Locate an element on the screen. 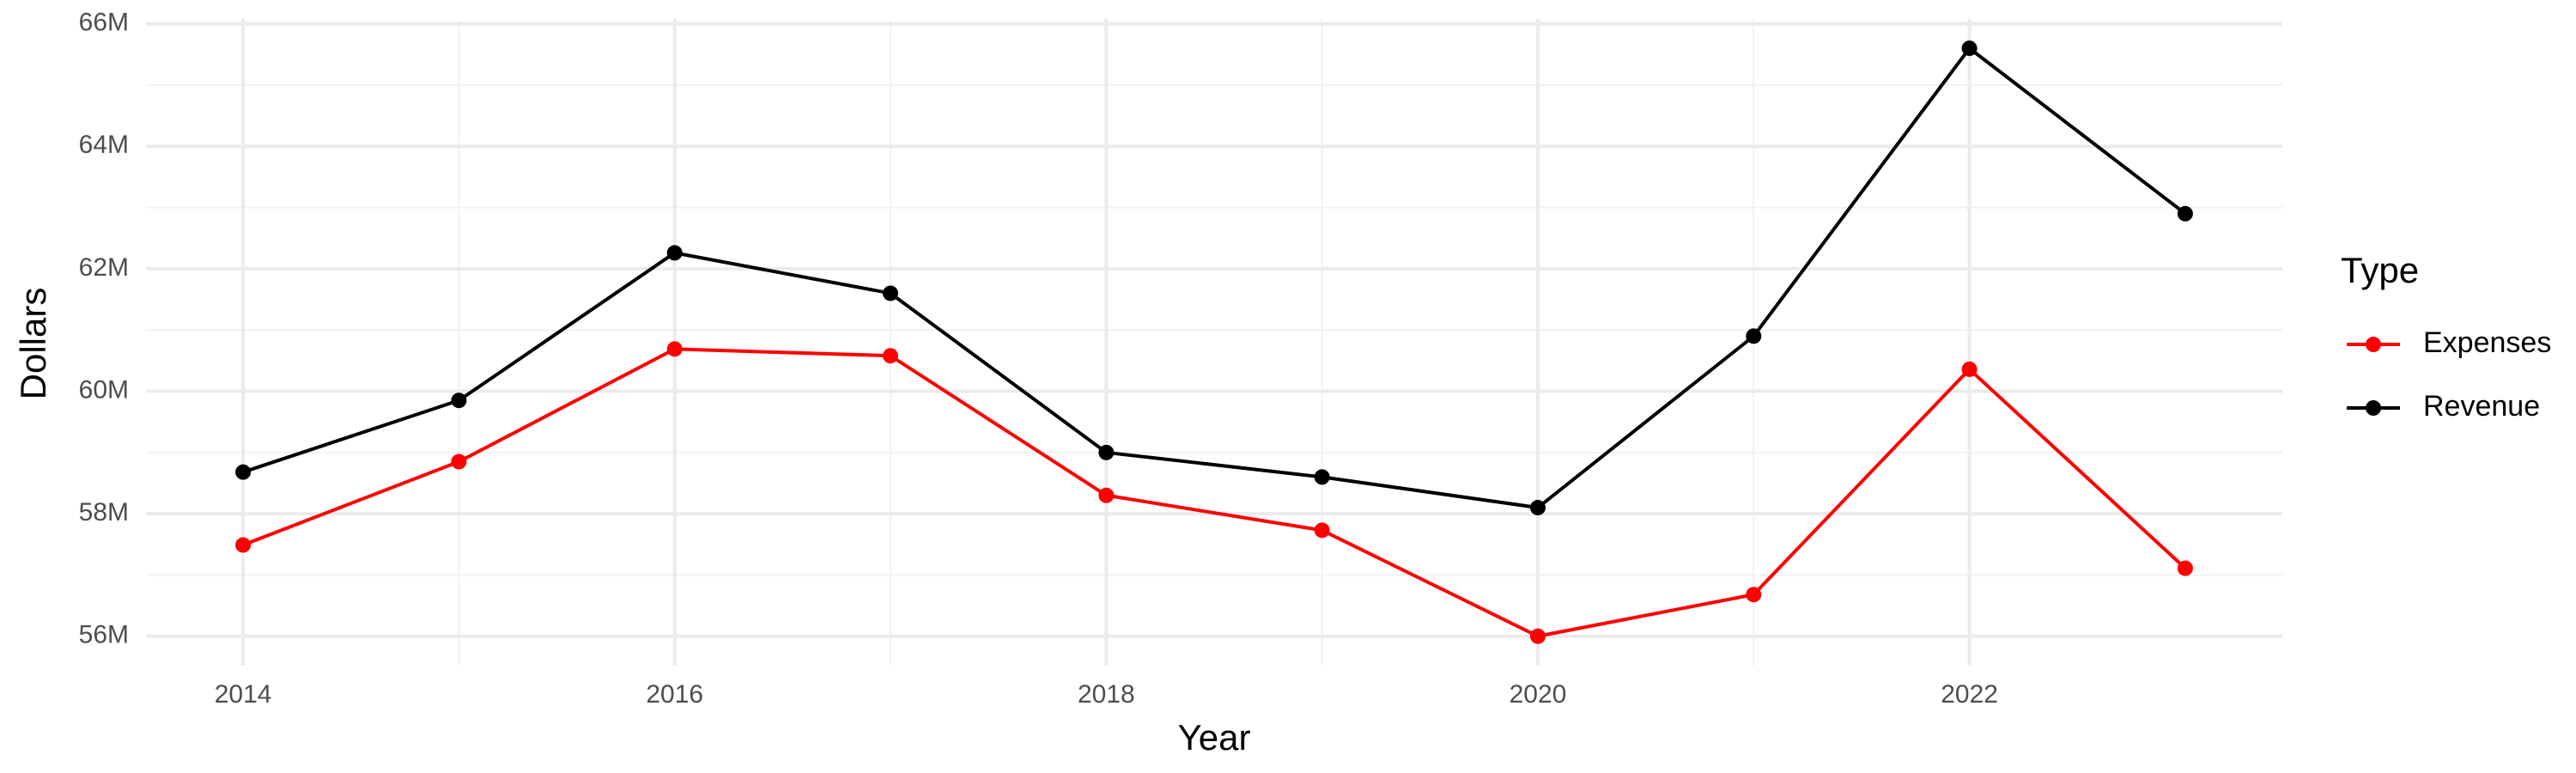  y-tick-label: 66M is located at coordinates (104, 23).